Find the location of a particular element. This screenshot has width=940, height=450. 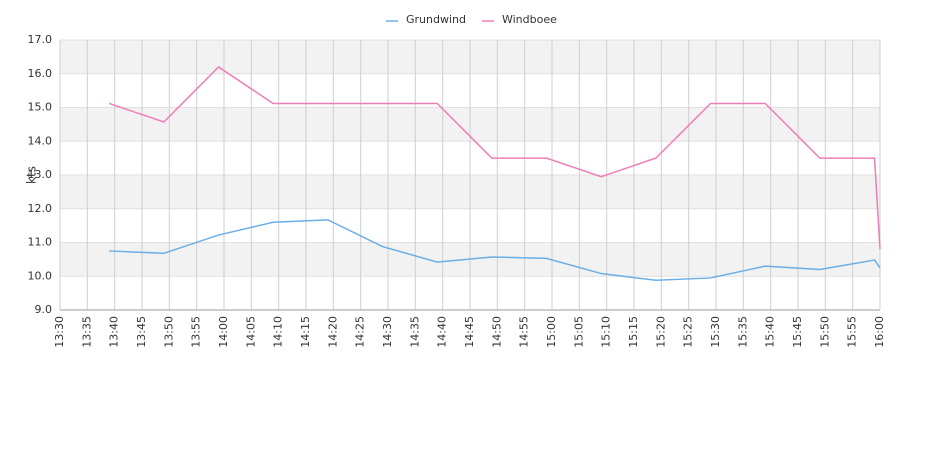

x-tick-label: 14:15 is located at coordinates (305, 332).